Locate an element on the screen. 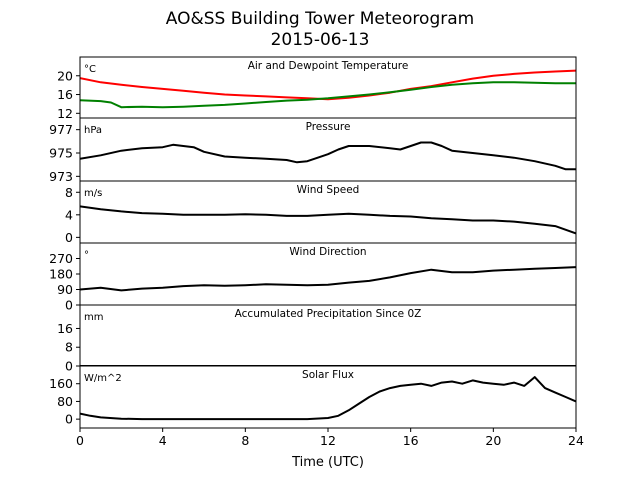 The width and height of the screenshot is (640, 480). y-tick-label: 973 is located at coordinates (61, 176).